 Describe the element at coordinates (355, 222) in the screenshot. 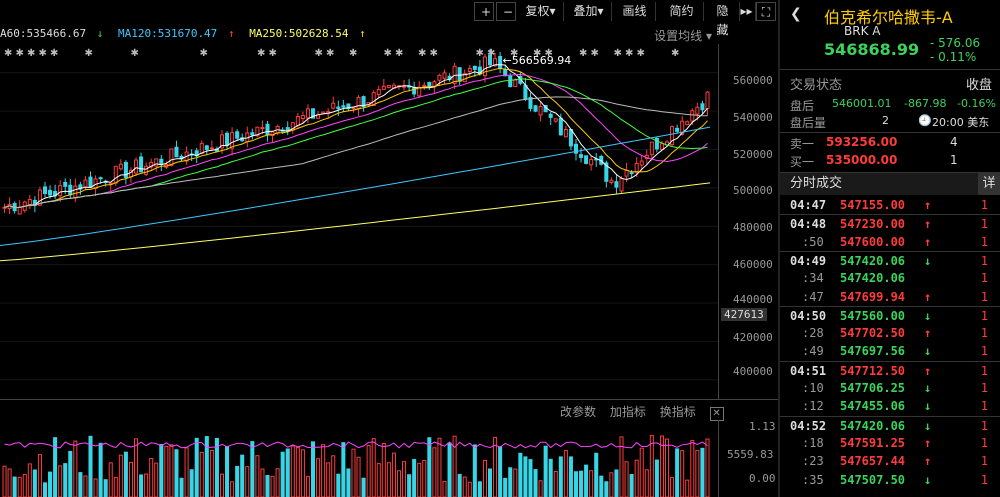

I see `ma250-line` at that location.